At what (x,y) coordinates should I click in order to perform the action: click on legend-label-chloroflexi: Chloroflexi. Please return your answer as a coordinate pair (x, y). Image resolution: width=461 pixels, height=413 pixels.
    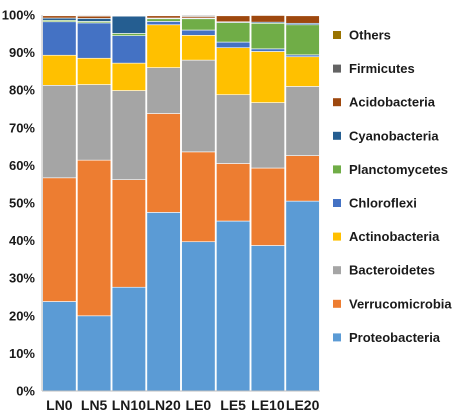
    Looking at the image, I should click on (383, 203).